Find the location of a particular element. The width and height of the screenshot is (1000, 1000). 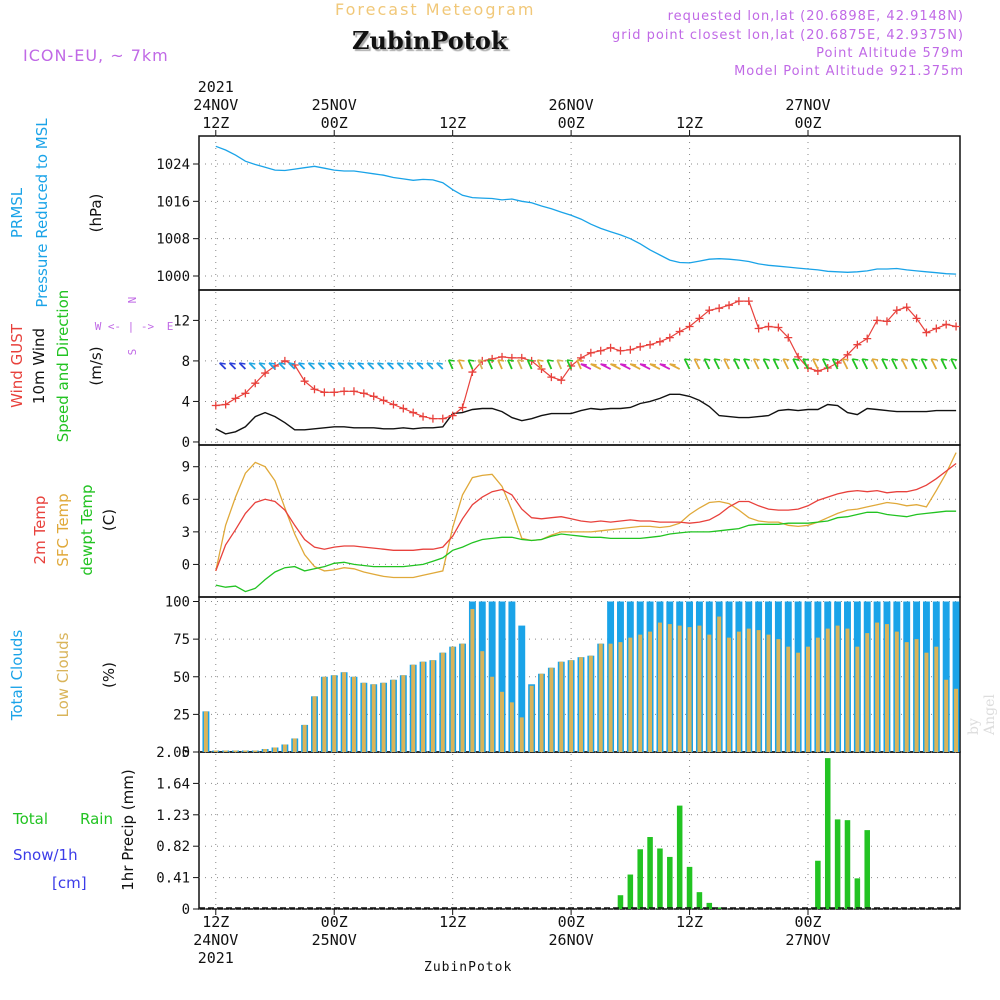

y-tick-label-pressure: 1016 is located at coordinates (173, 202).